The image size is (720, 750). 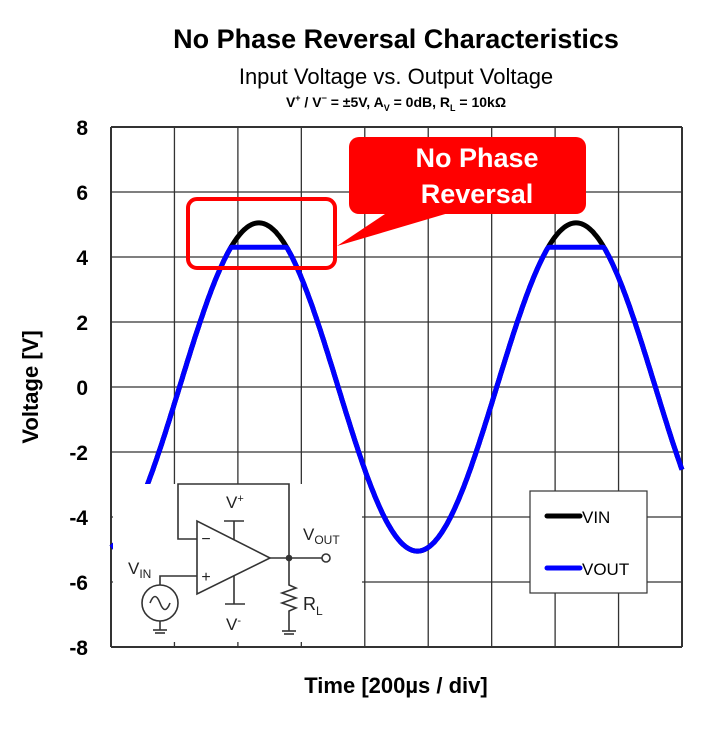 What do you see at coordinates (234, 563) in the screenshot?
I see `circuit-labels: − + V+ V- VOUT VIN RL` at bounding box center [234, 563].